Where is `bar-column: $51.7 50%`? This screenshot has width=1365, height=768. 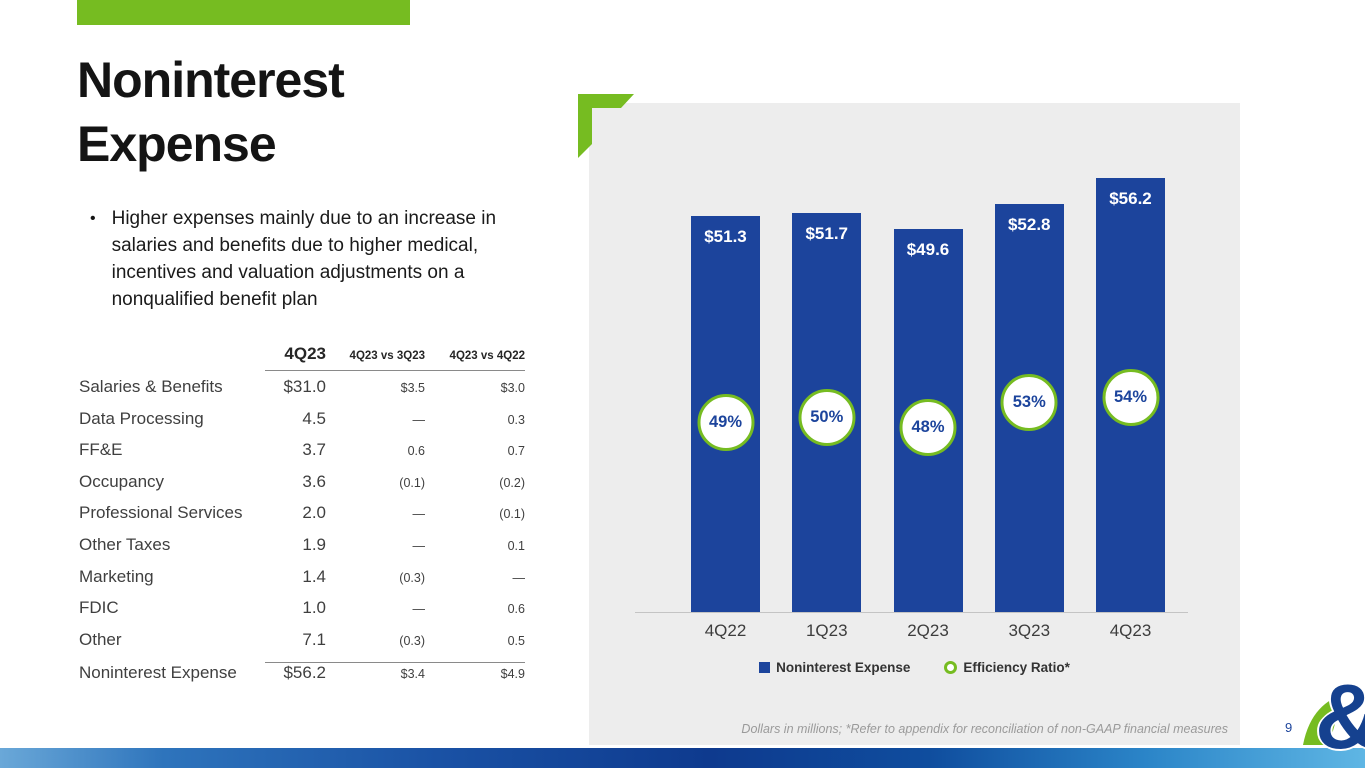
bar-column: $51.7 50% is located at coordinates (827, 357).